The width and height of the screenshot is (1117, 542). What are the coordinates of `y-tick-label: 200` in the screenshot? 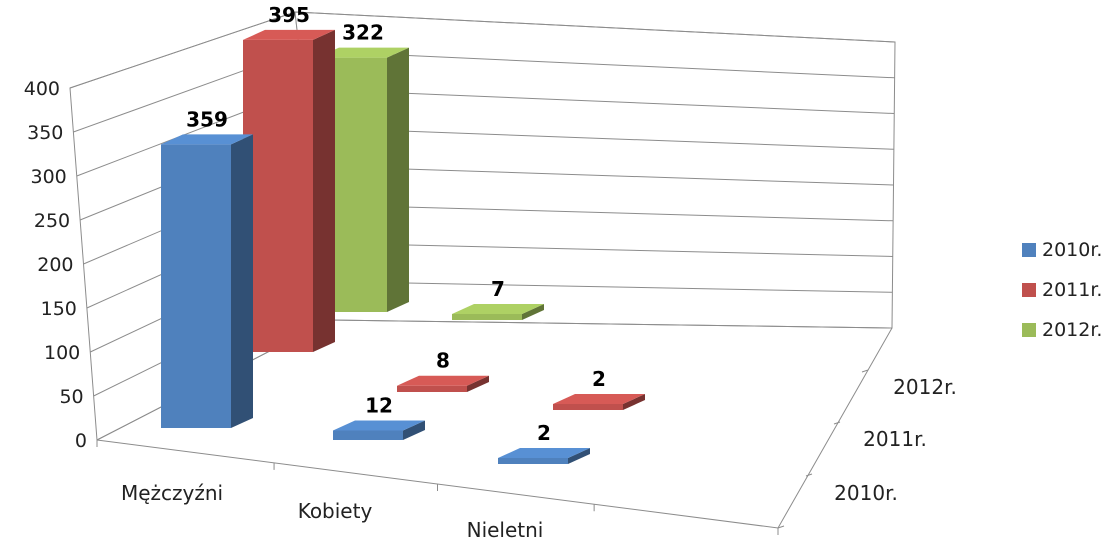 It's located at (55, 265).